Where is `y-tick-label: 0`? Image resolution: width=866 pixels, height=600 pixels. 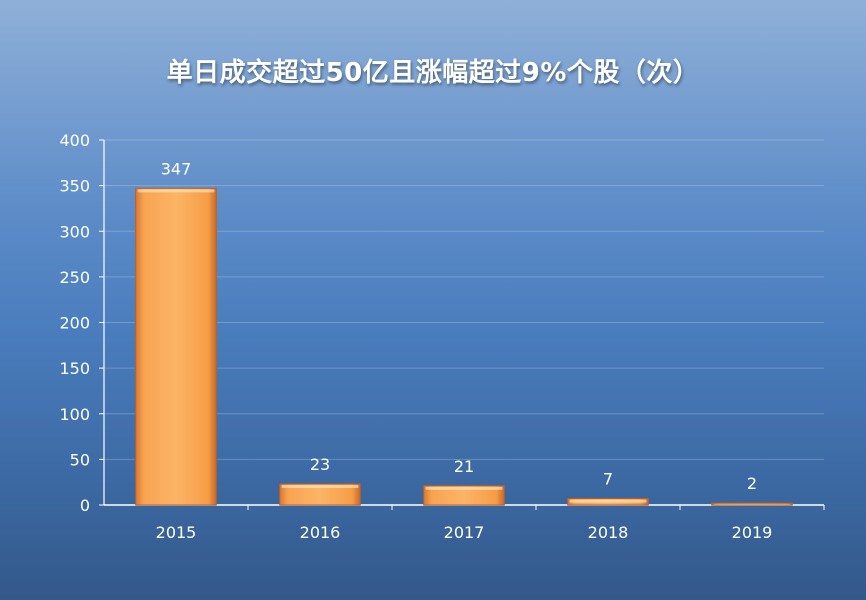
y-tick-label: 0 is located at coordinates (85, 505).